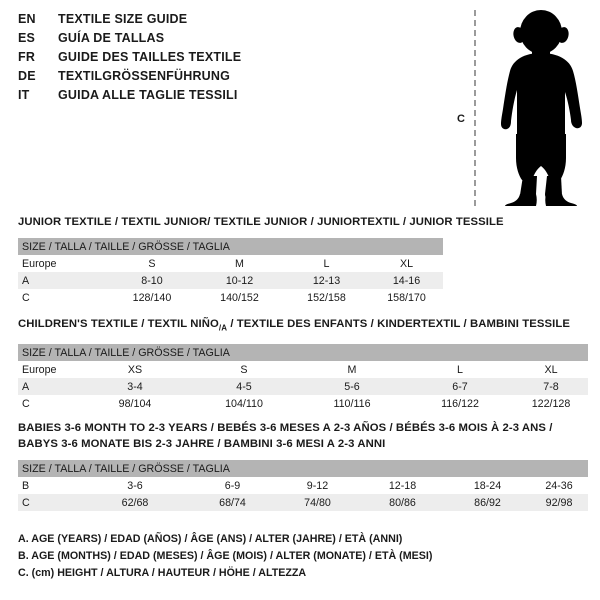  I want to click on language-row: ES GUÍA DE TALLAS, so click(228, 40).